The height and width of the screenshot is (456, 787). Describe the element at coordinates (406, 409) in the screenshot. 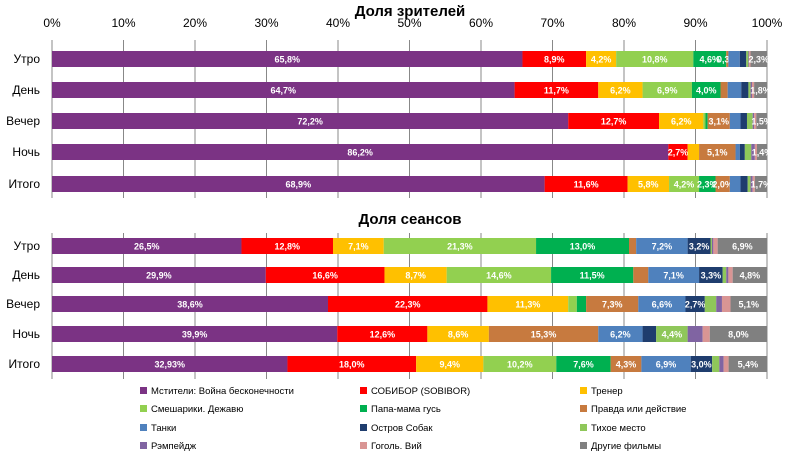

I see `legend-entry: Папа-мама гусь` at that location.